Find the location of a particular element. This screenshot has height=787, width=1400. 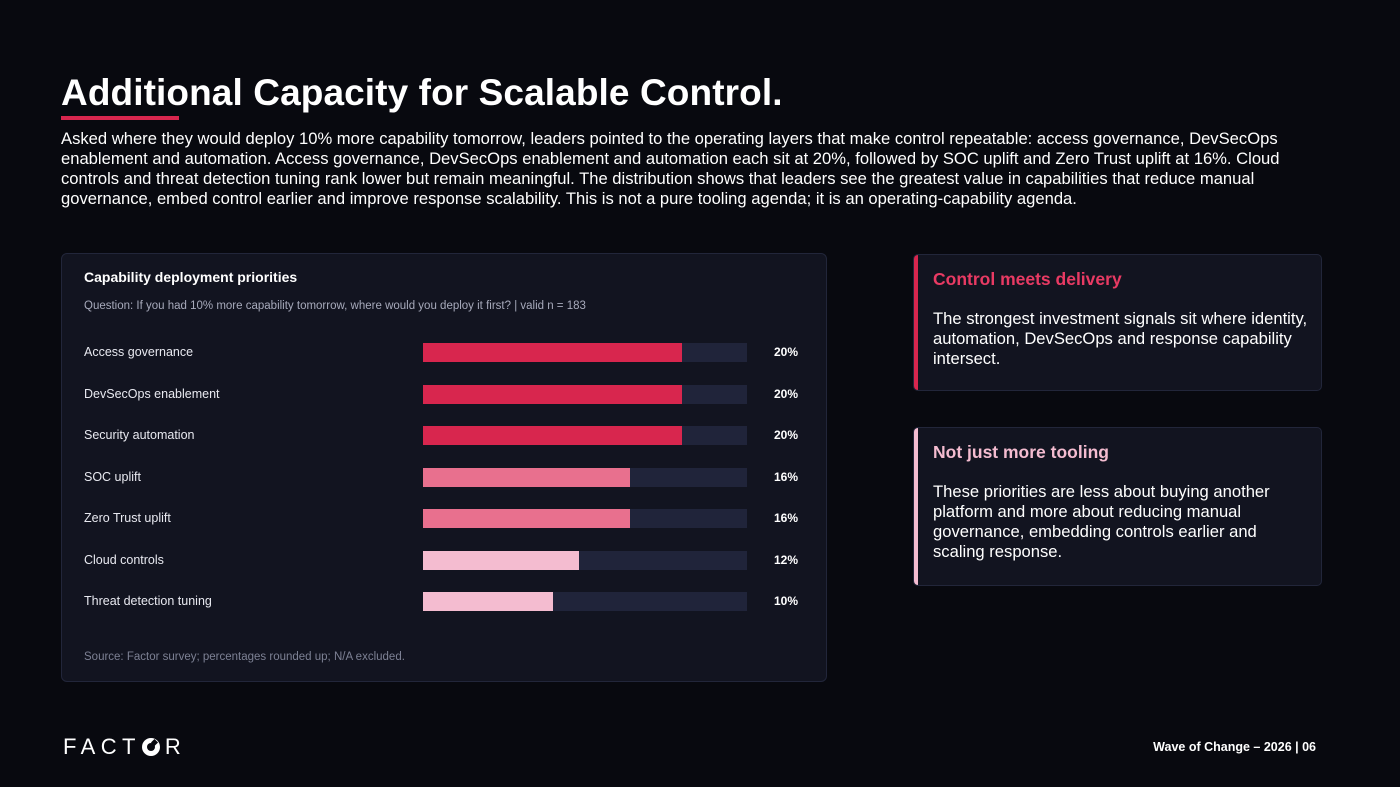

bar-value-label: 12% is located at coordinates (786, 559).